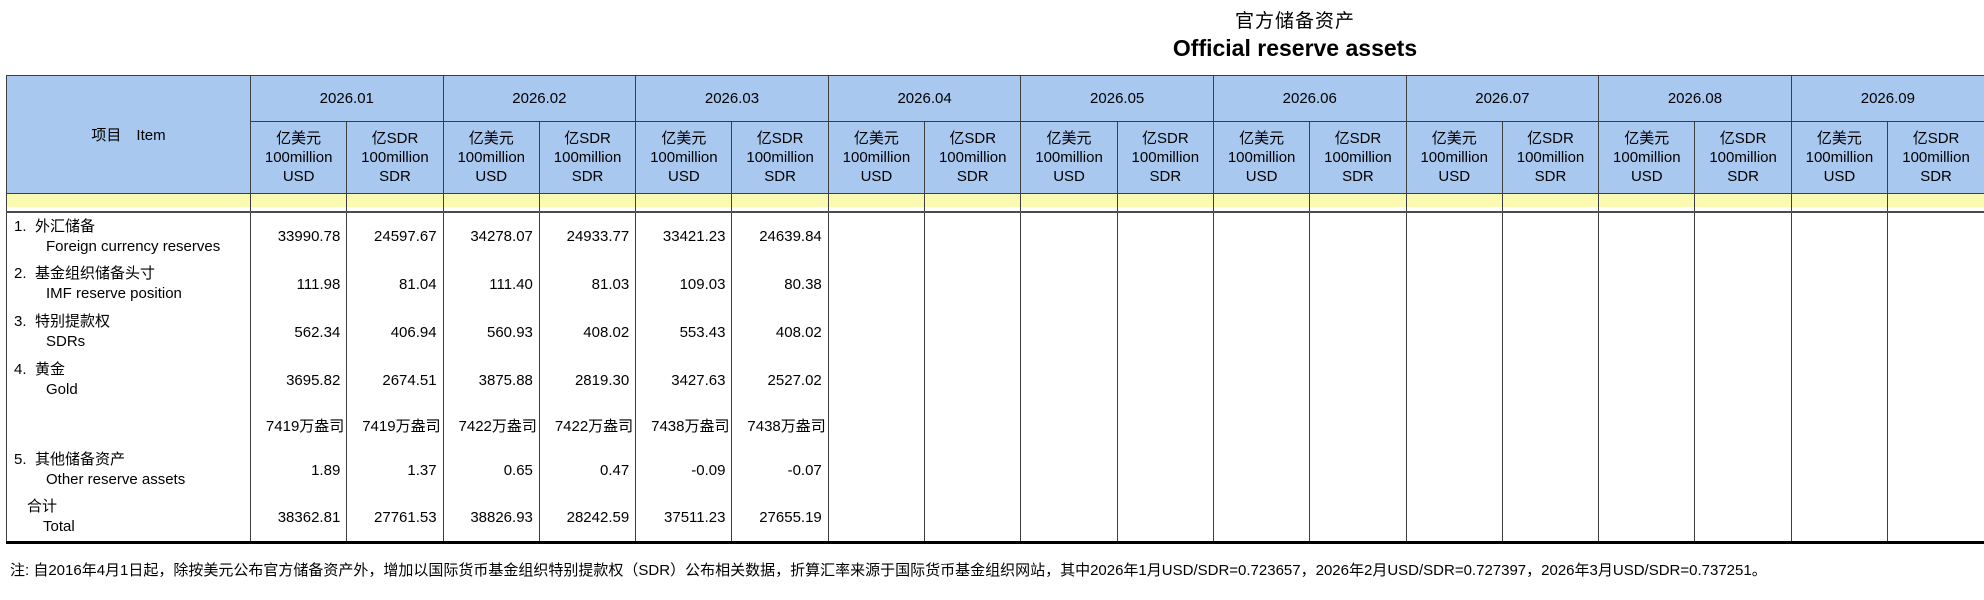 This screenshot has height=600, width=1984. I want to click on item-label-zh: 其他储备资产, so click(80, 459).